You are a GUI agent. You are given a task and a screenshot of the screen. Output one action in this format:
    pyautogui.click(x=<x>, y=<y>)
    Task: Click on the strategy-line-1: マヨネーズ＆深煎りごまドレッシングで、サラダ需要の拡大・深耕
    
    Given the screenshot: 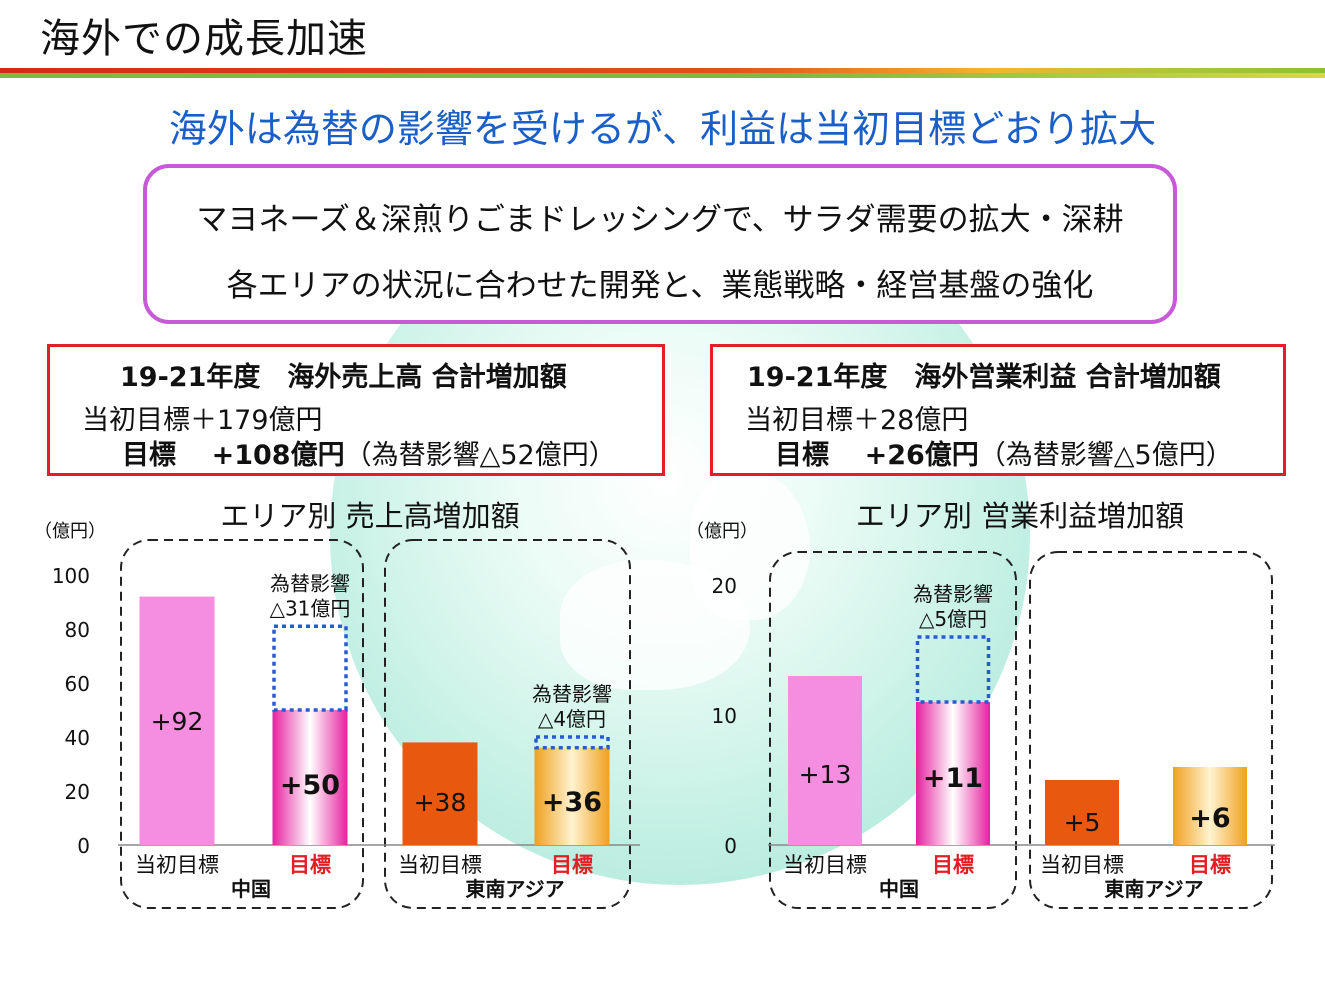 What is the action you would take?
    pyautogui.click(x=660, y=220)
    